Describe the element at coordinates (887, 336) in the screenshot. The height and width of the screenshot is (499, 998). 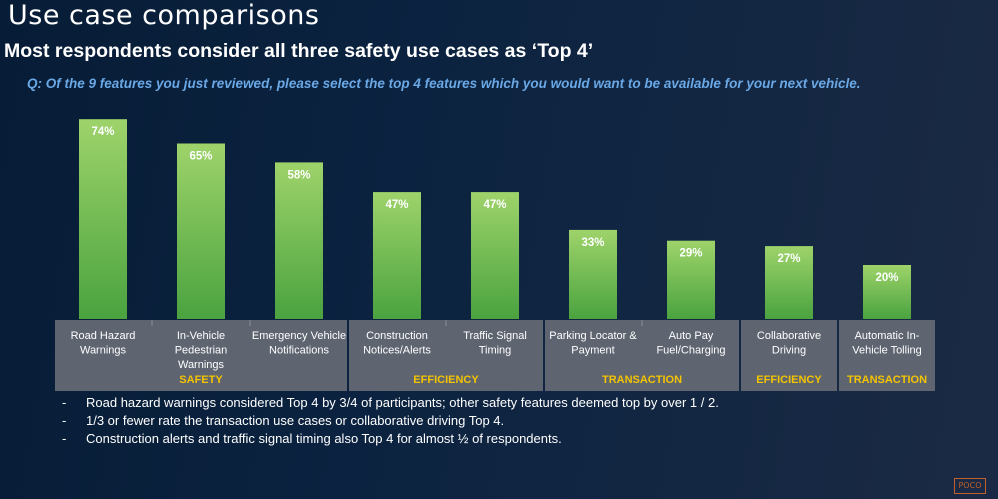
I see `category-label: Automatic In-` at that location.